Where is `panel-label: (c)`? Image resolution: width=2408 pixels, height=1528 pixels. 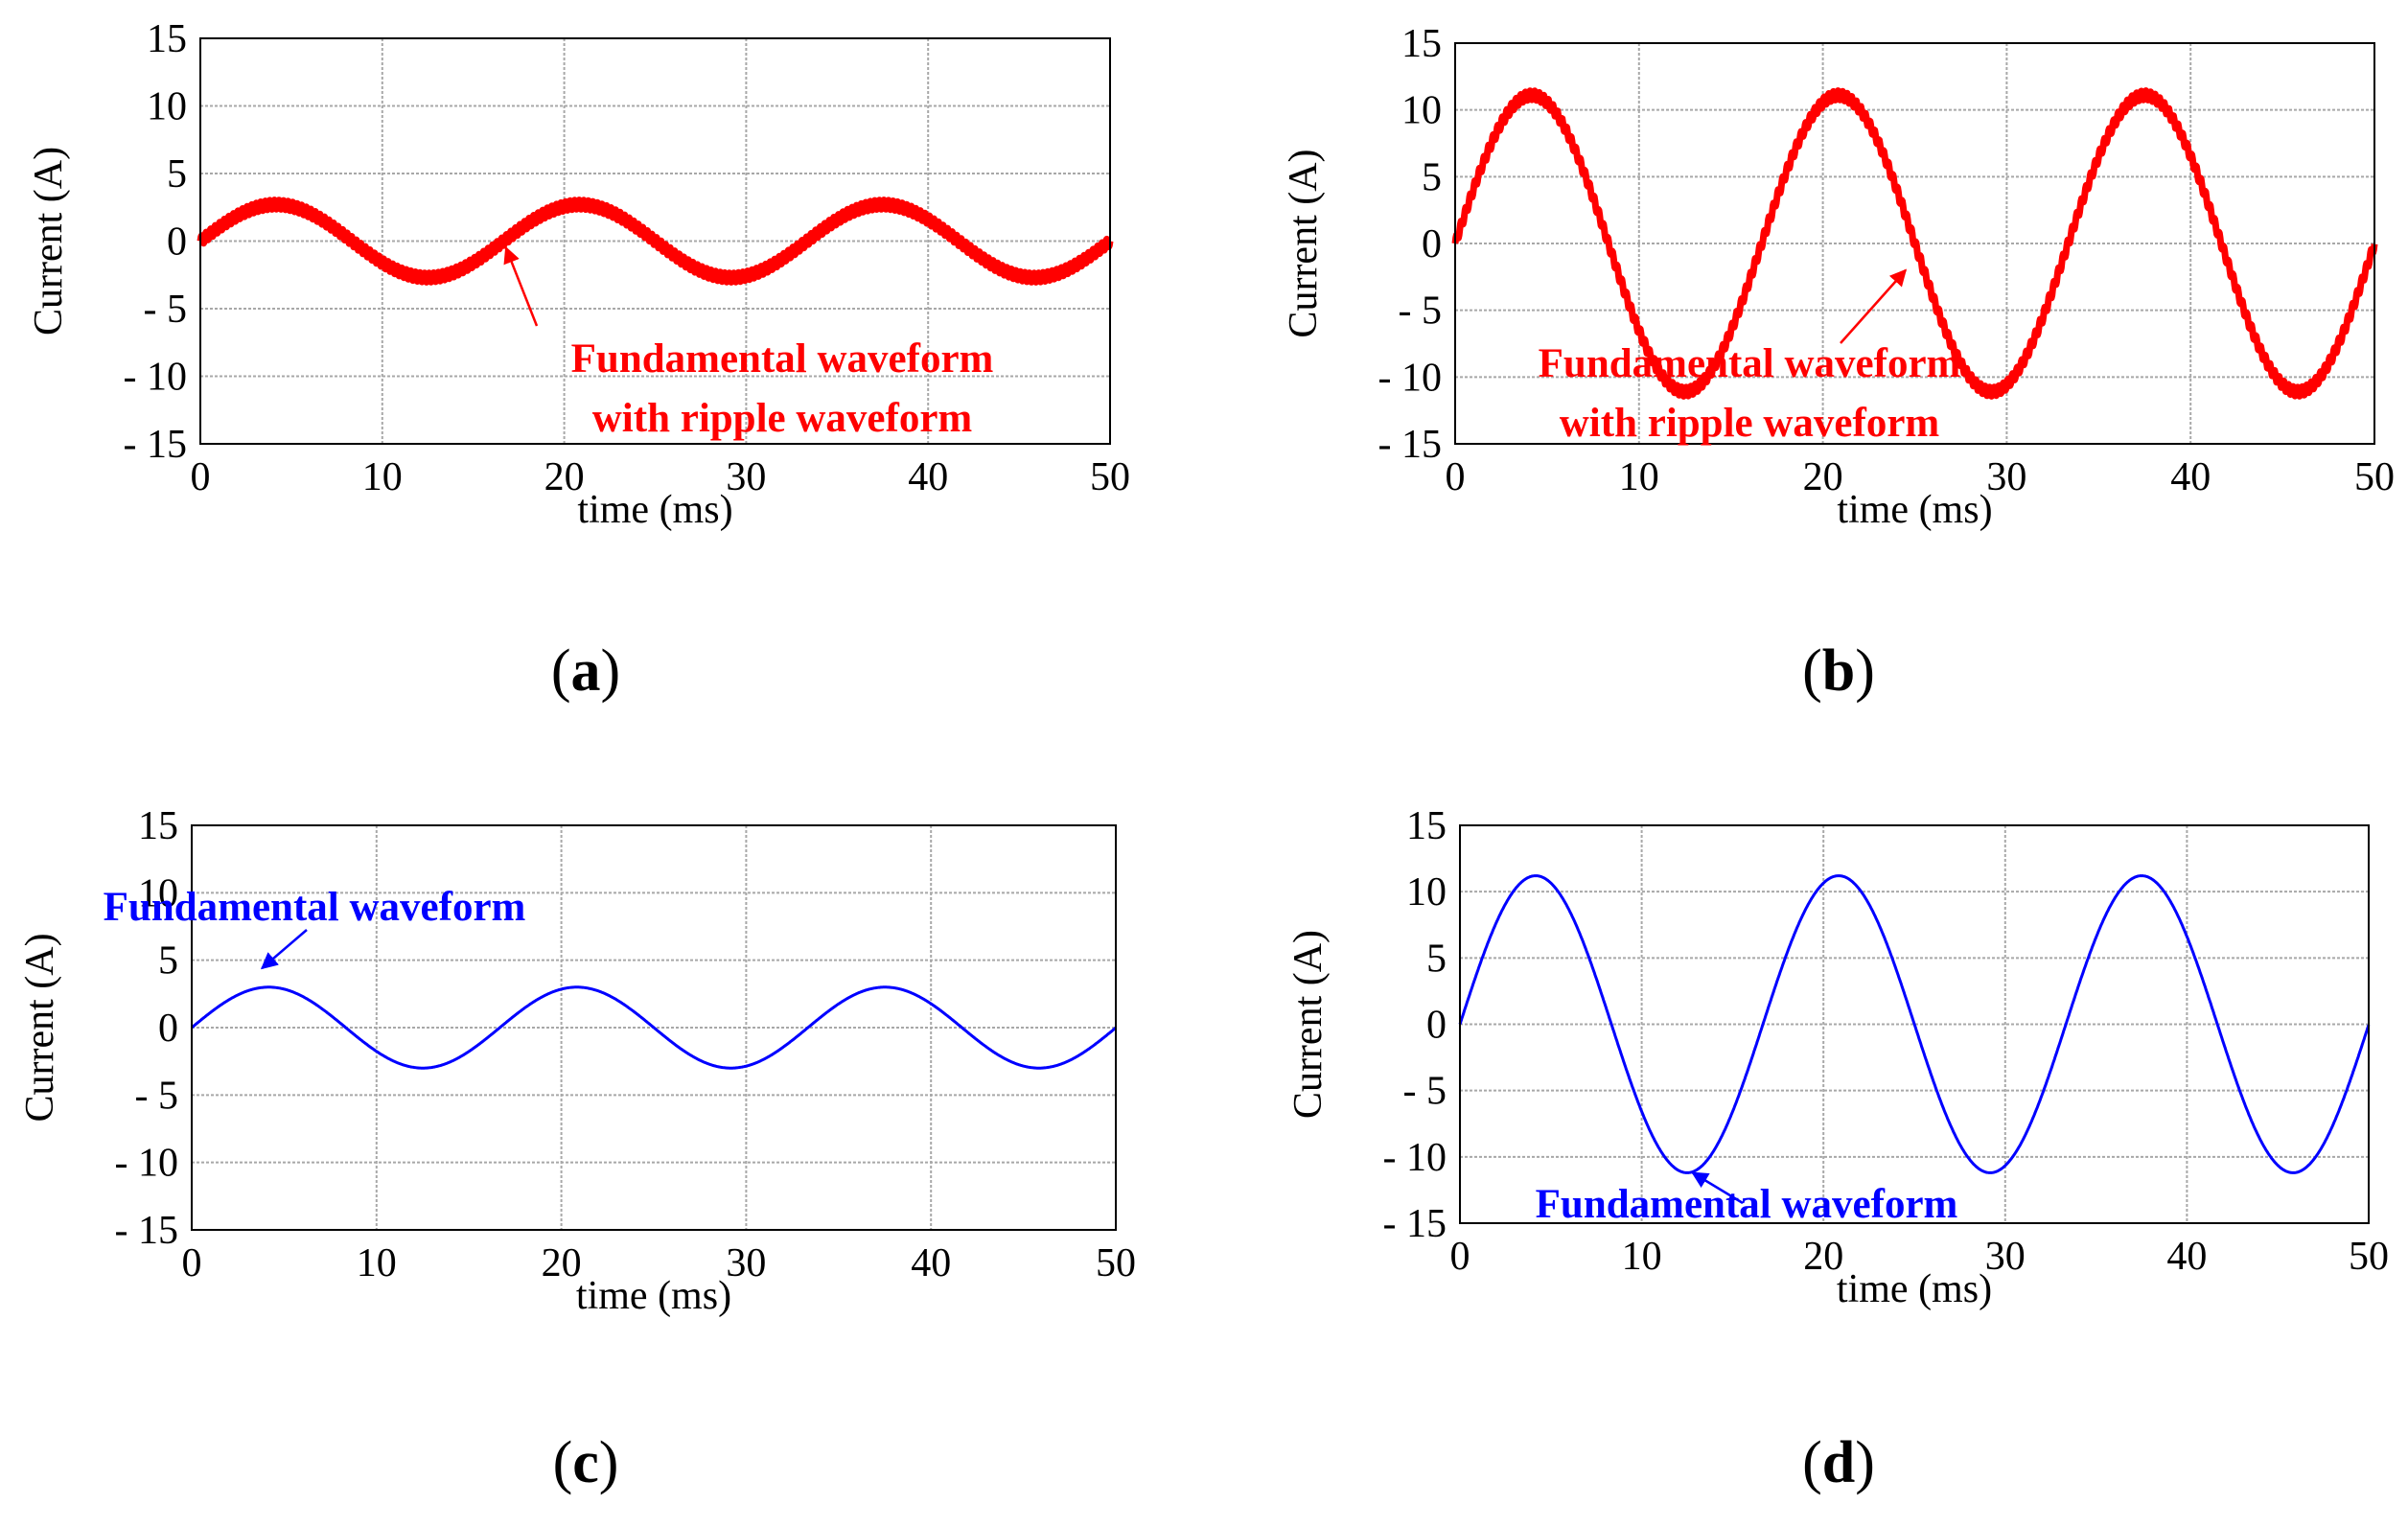 panel-label: (c) is located at coordinates (586, 1462).